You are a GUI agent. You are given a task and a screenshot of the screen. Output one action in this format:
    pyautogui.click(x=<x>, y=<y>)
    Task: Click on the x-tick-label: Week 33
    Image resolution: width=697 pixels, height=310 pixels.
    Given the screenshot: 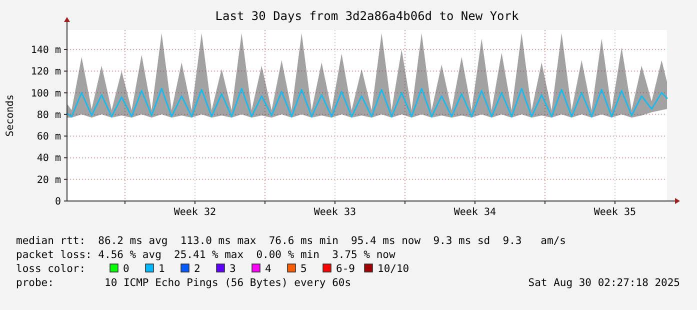 What is the action you would take?
    pyautogui.click(x=335, y=212)
    